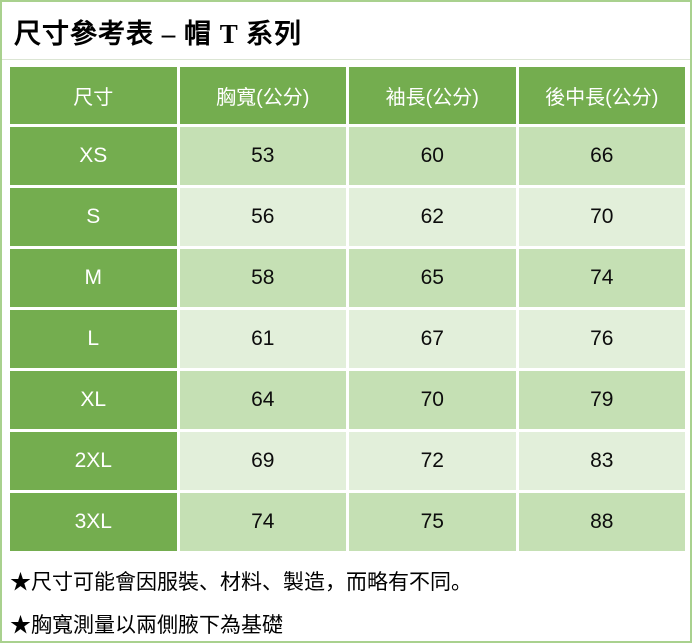  What do you see at coordinates (347, 217) in the screenshot?
I see `table-row-s: S 56 62 70` at bounding box center [347, 217].